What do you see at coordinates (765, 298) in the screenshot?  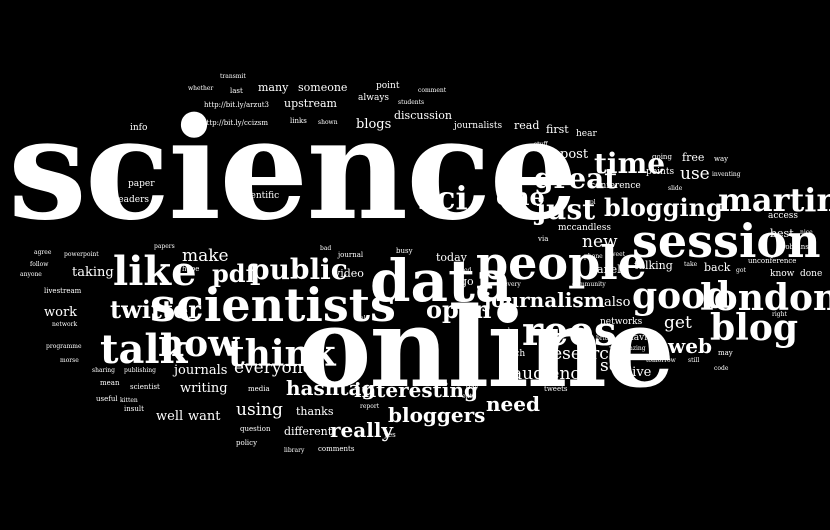 I see `word-london: london` at bounding box center [765, 298].